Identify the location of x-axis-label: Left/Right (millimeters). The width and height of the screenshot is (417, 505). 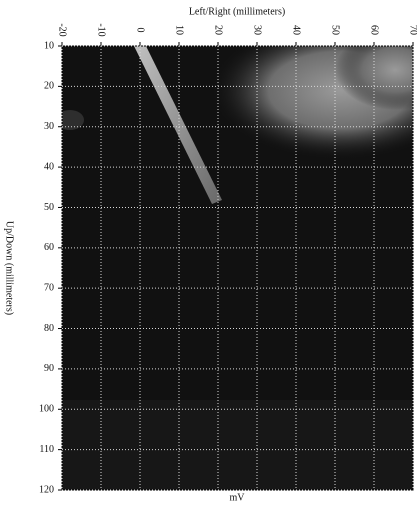
(237, 11).